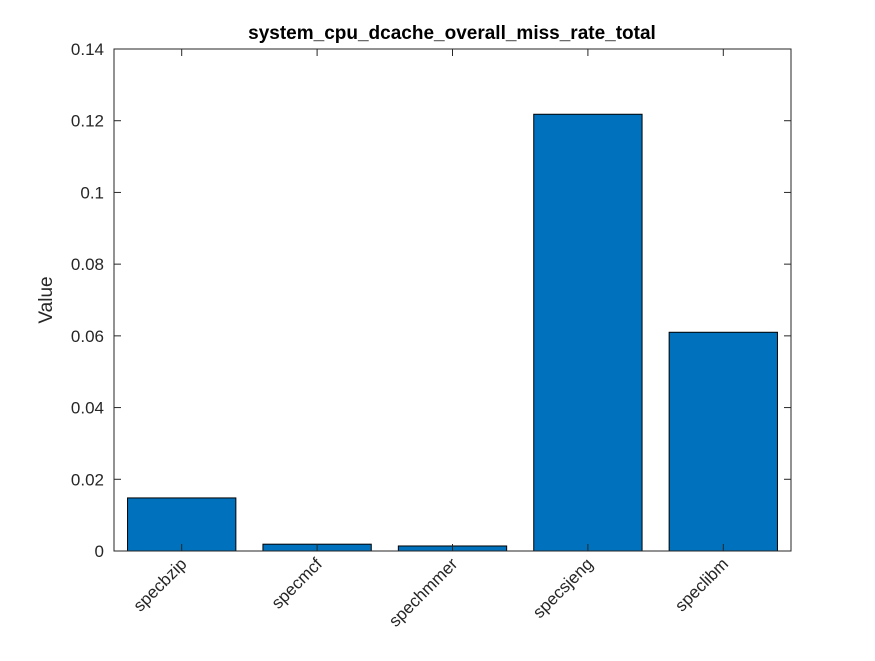  What do you see at coordinates (46, 299) in the screenshot?
I see `y-axis-label: Value` at bounding box center [46, 299].